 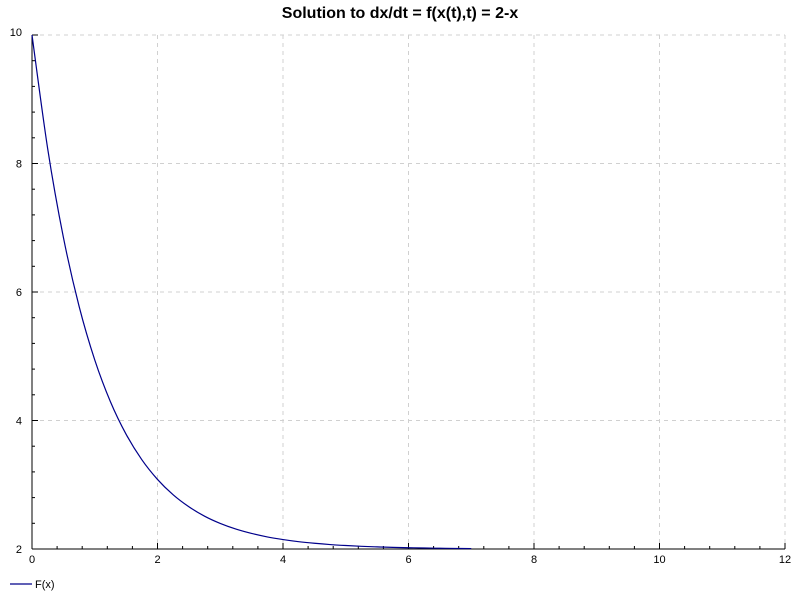 I want to click on y-tick-label-2: 2, so click(x=19, y=550).